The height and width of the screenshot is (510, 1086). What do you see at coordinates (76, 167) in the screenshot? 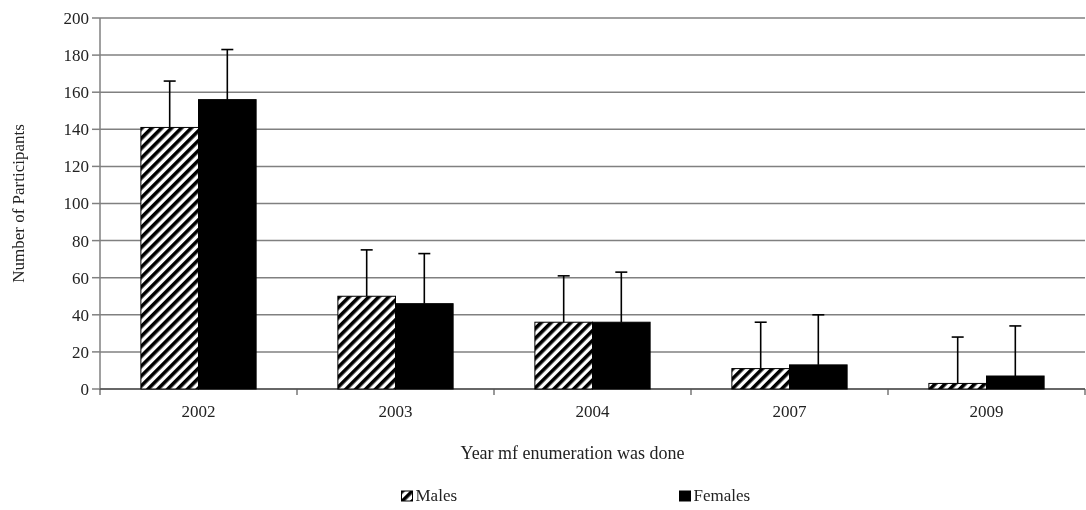
I see `y-tick-label: 120` at bounding box center [76, 167].